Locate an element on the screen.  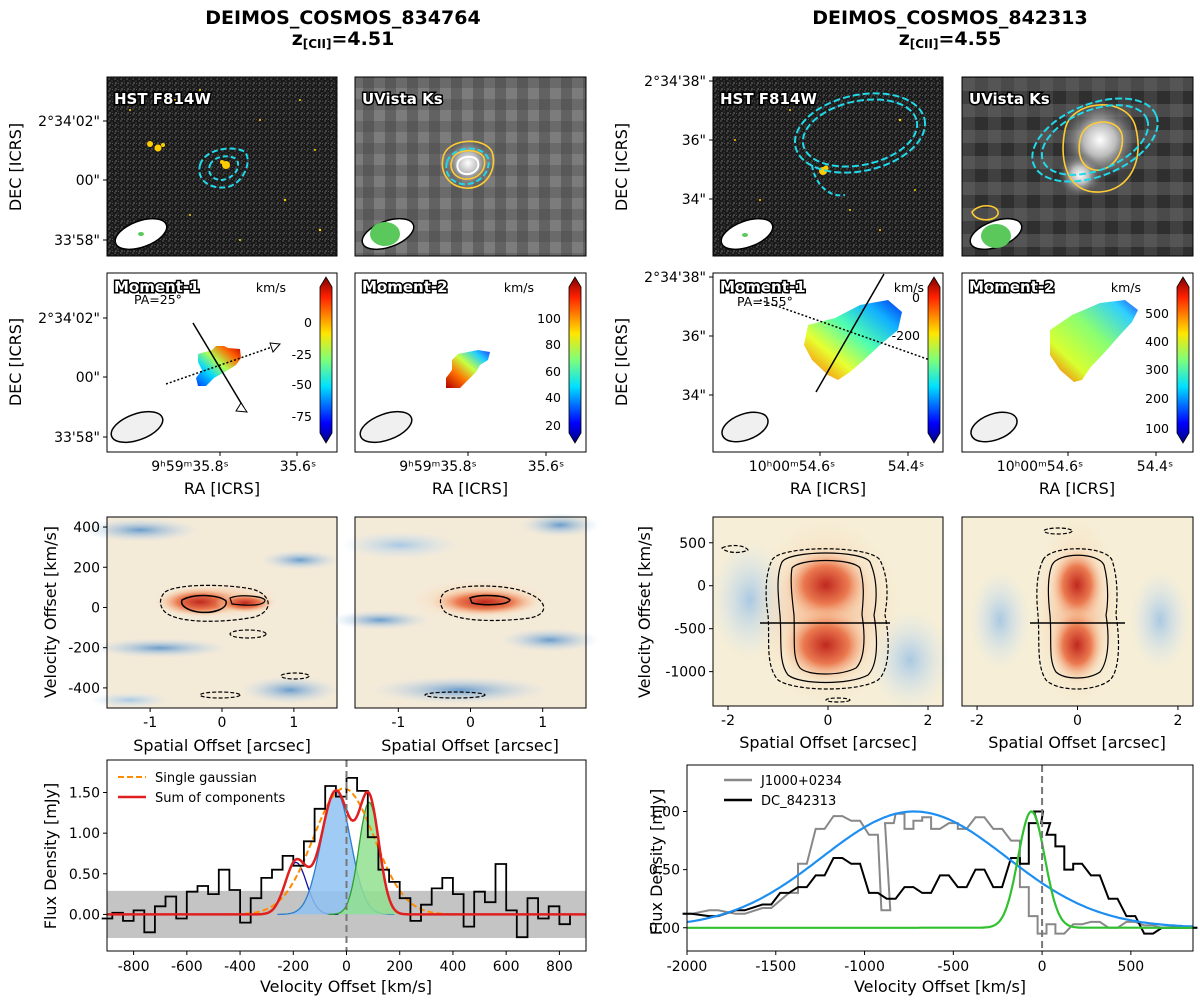
legend-sum-components: Sum of components is located at coordinates (220, 798).